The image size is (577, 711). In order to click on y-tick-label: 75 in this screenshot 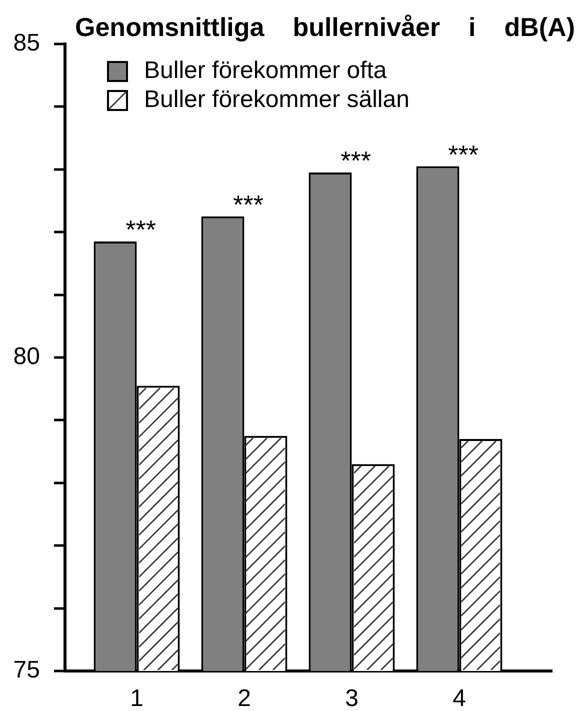, I will do `click(26, 670)`.